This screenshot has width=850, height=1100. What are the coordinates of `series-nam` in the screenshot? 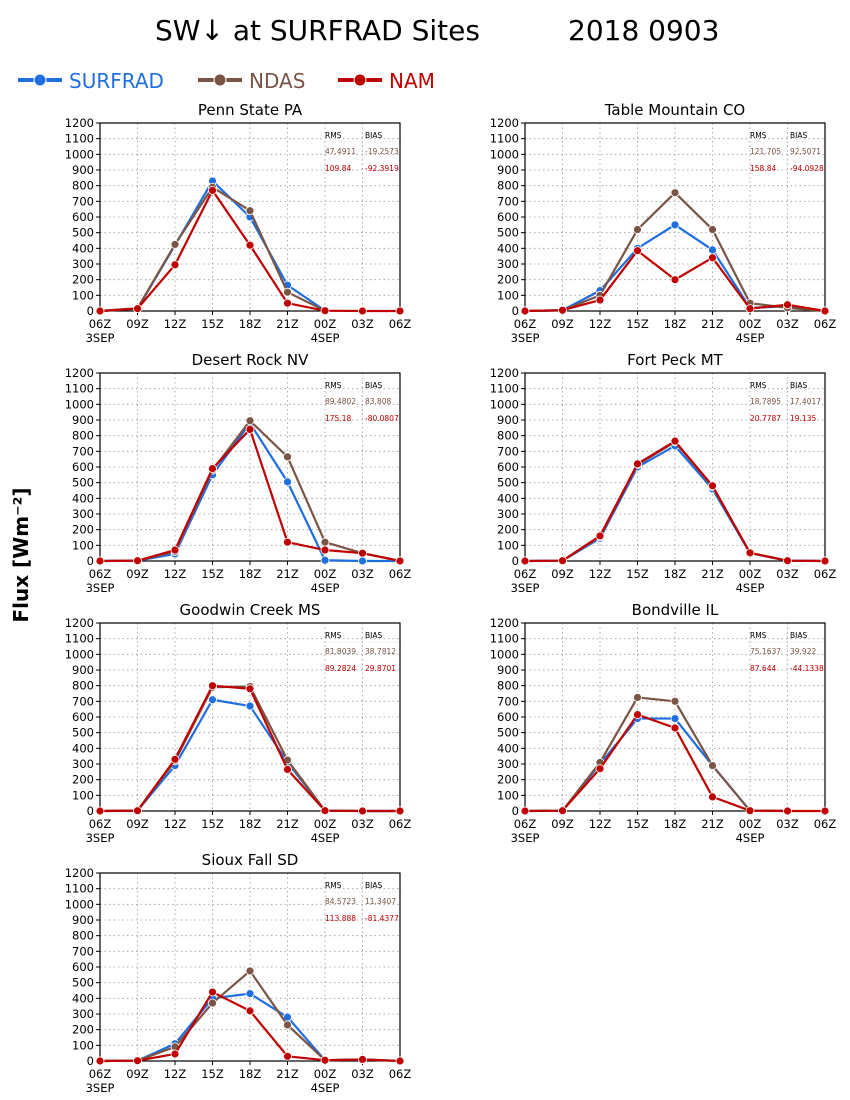 It's located at (675, 281).